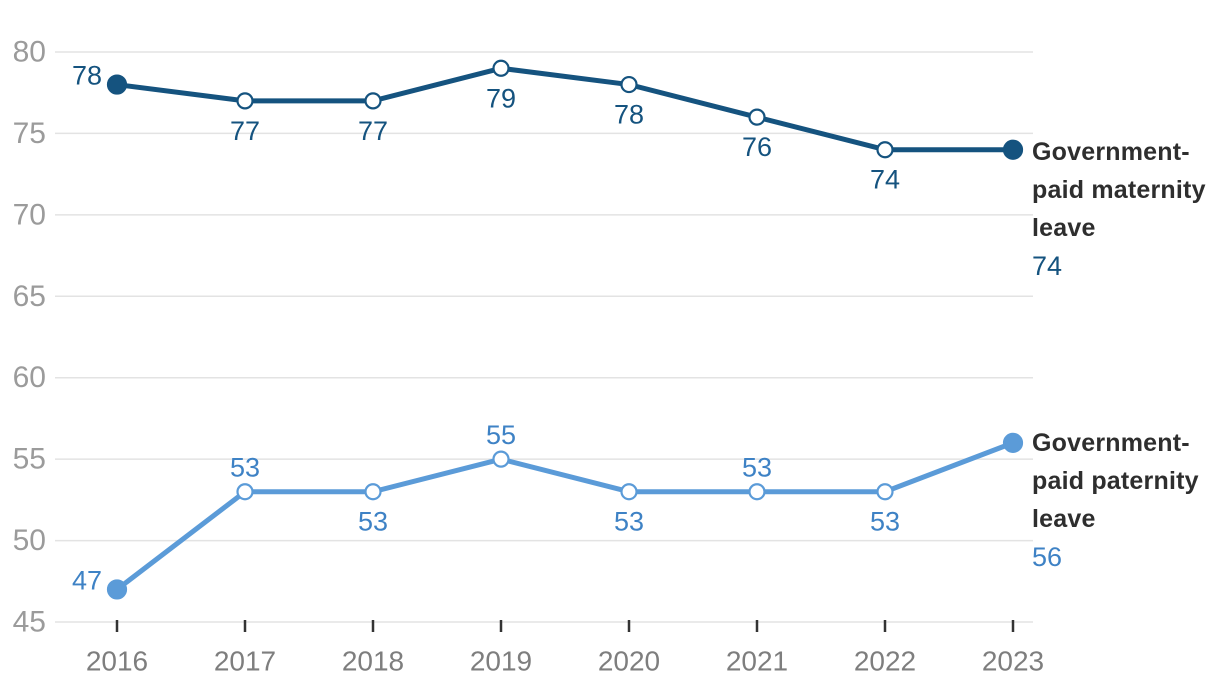  Describe the element at coordinates (757, 661) in the screenshot. I see `x-tick-label: 2021` at that location.